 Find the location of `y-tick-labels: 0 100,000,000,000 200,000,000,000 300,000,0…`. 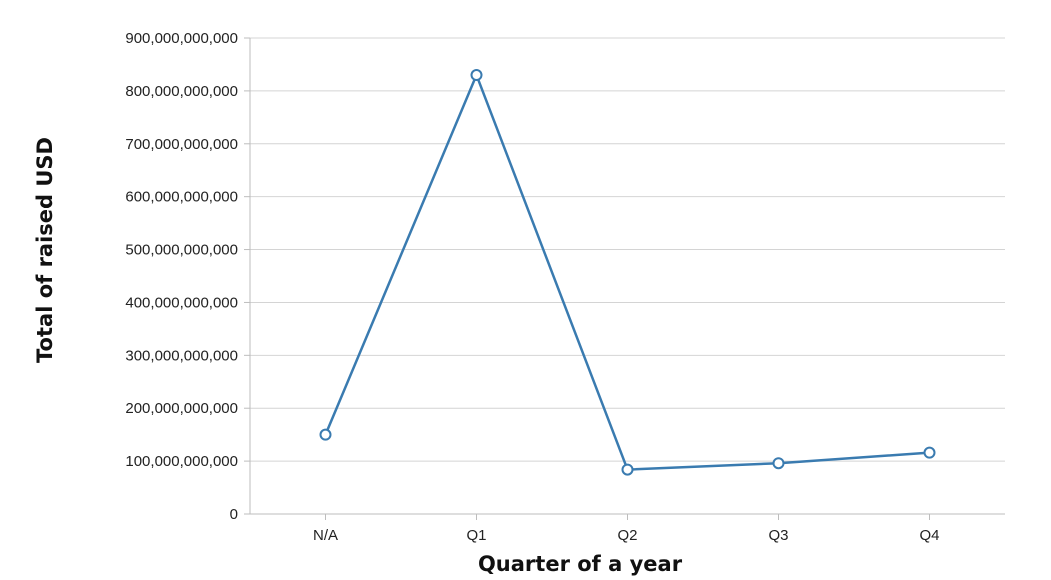

y-tick-labels: 0 100,000,000,000 200,000,000,000 300,000,0… is located at coordinates (187, 276).